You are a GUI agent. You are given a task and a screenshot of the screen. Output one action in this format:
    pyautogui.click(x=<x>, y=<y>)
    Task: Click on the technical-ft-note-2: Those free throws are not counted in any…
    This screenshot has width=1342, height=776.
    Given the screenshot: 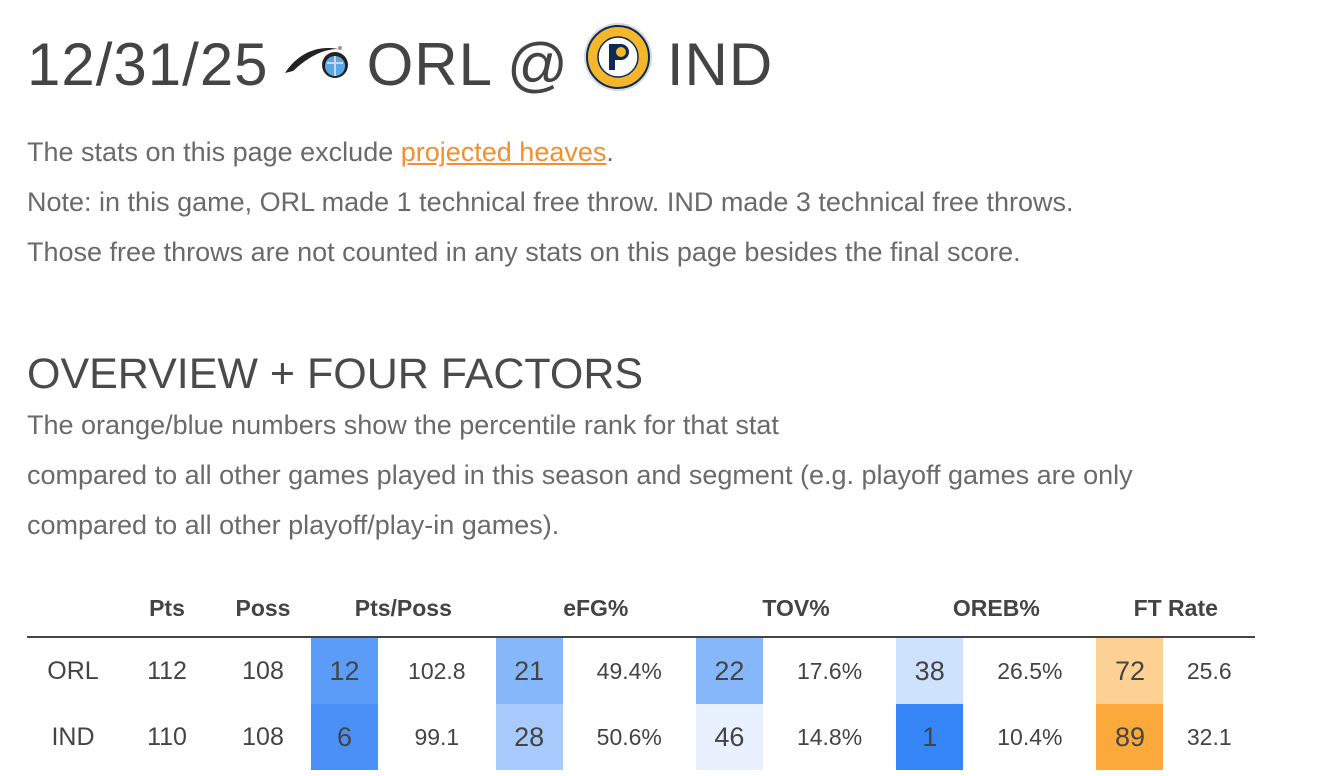 What is the action you would take?
    pyautogui.click(x=524, y=252)
    